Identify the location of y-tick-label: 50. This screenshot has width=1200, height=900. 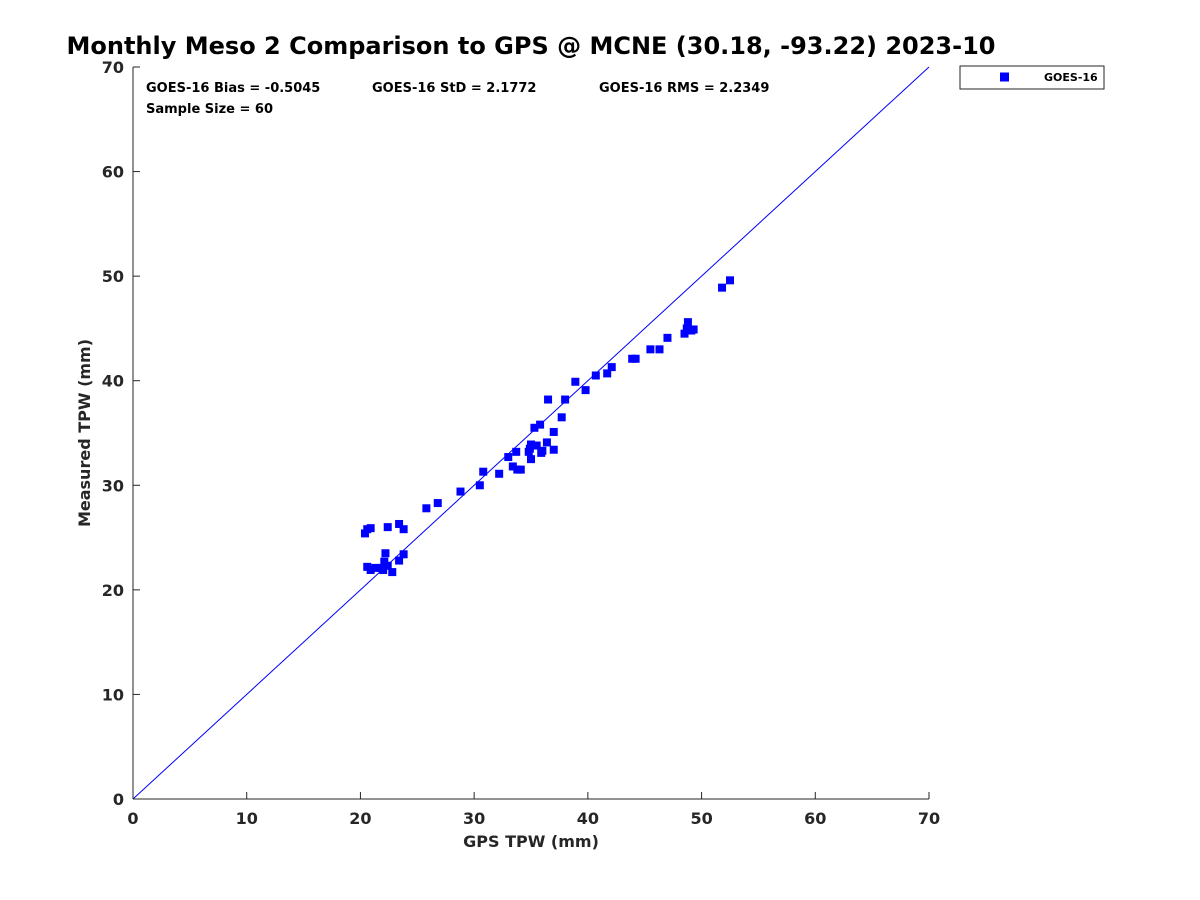
(113, 276).